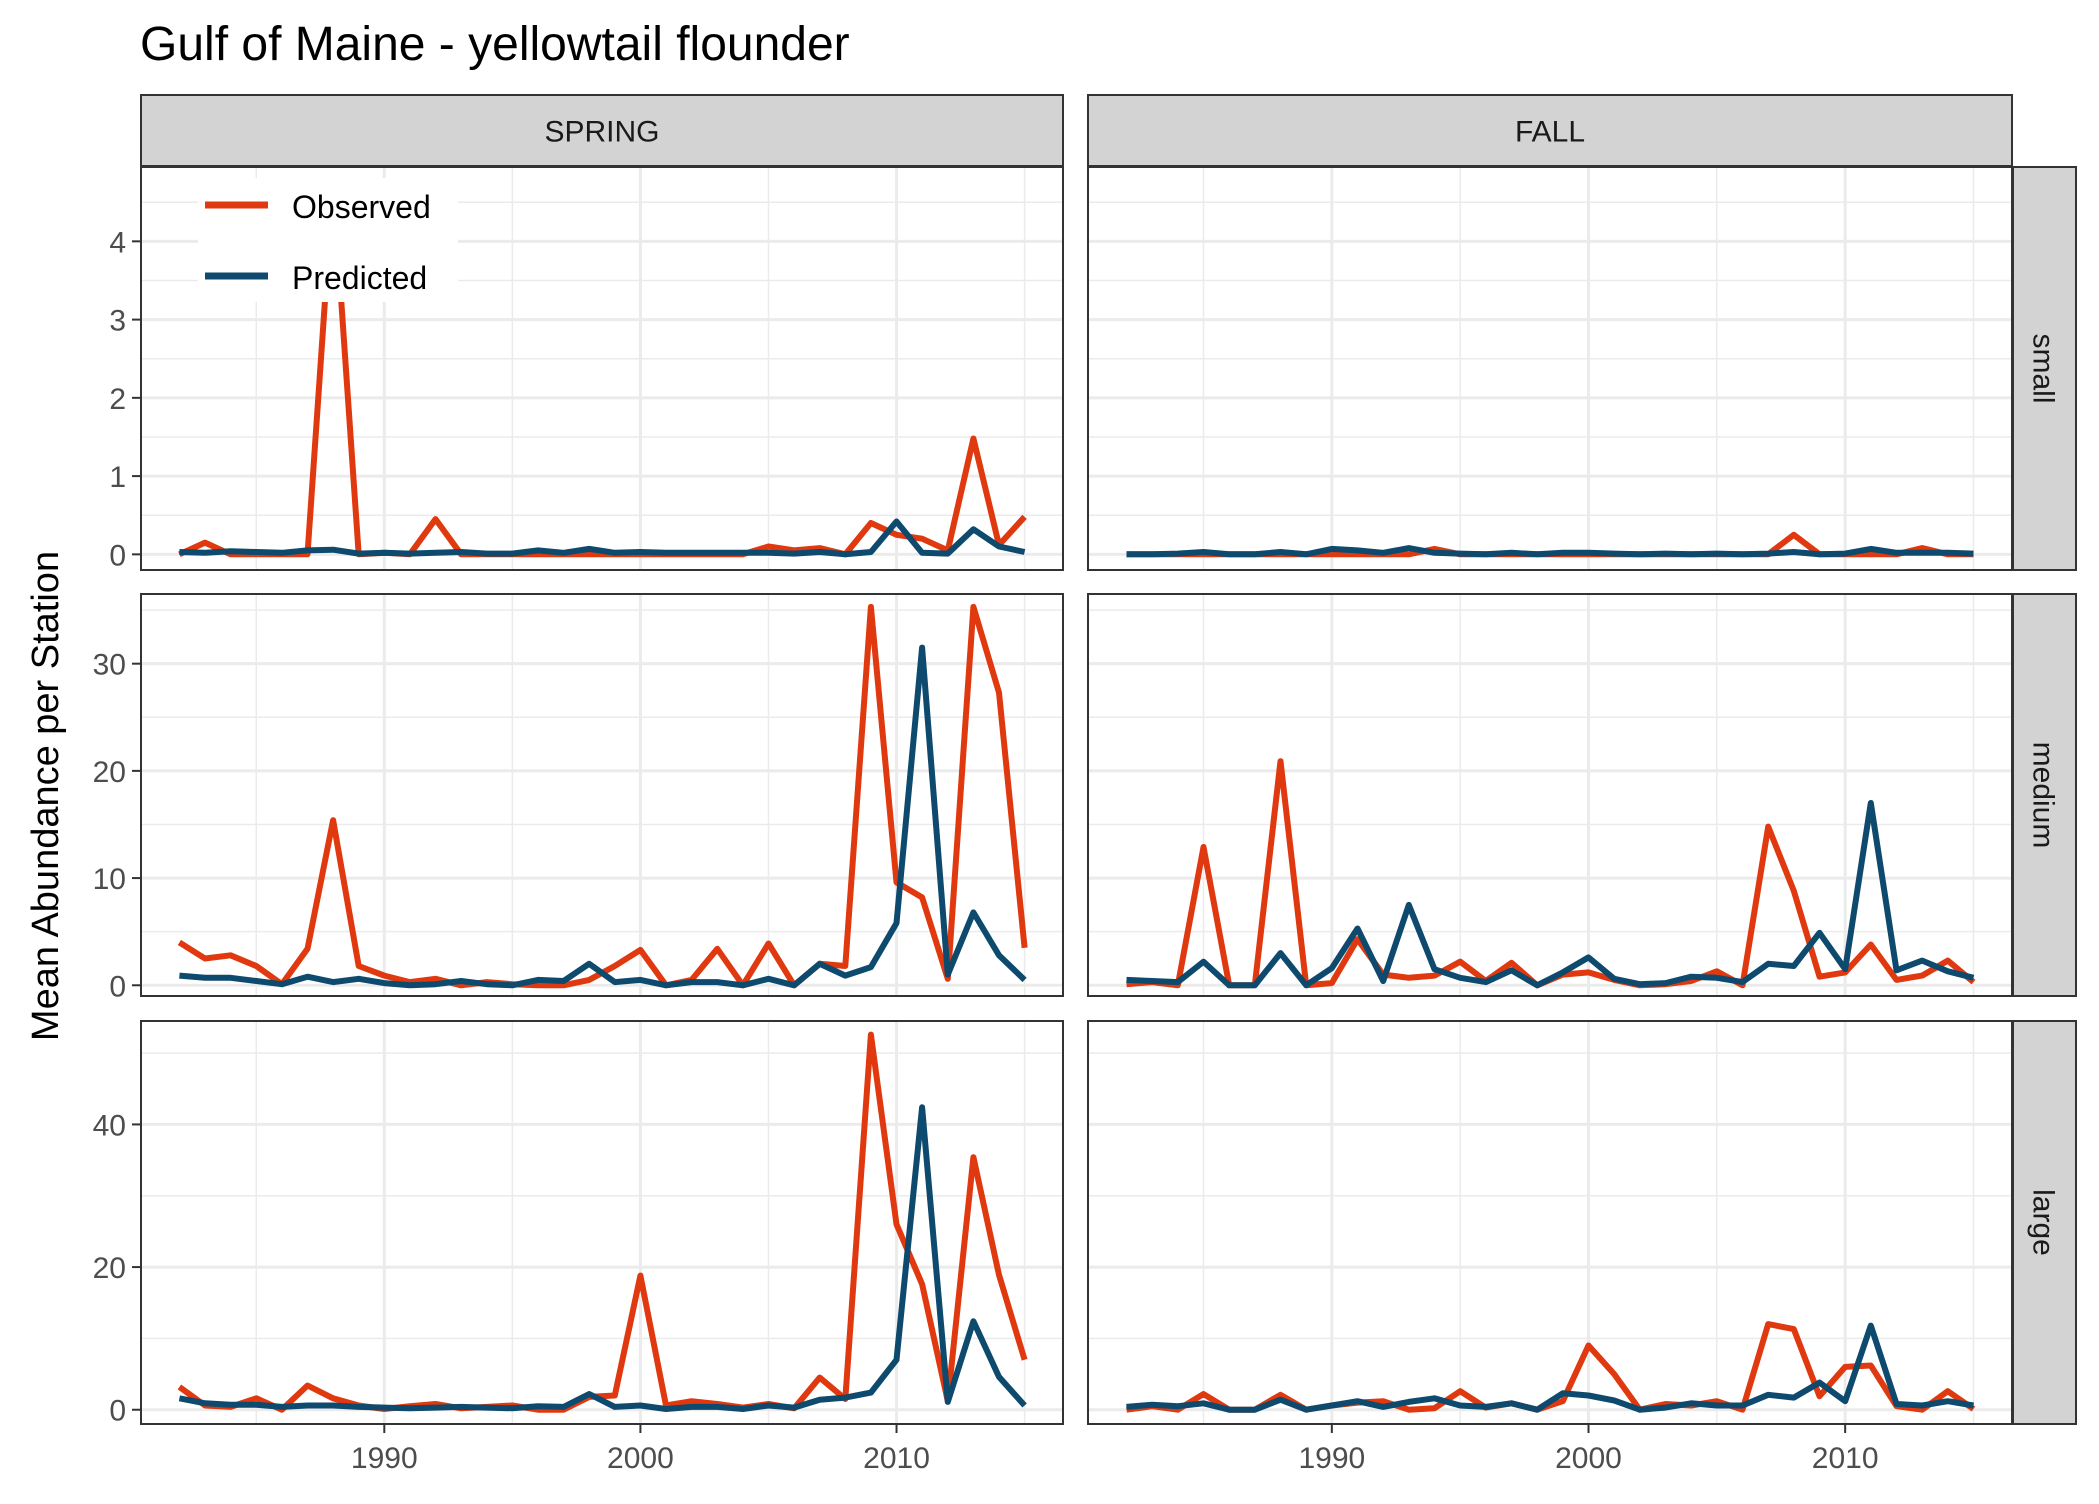 This screenshot has width=2099, height=1504. I want to click on panel-spring-medium, so click(602, 795).